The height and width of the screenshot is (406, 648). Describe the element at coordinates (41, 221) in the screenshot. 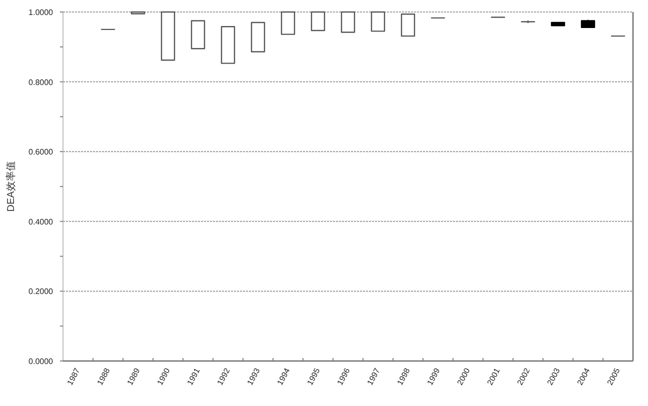

I see `y-tick-label: 0.4000` at that location.